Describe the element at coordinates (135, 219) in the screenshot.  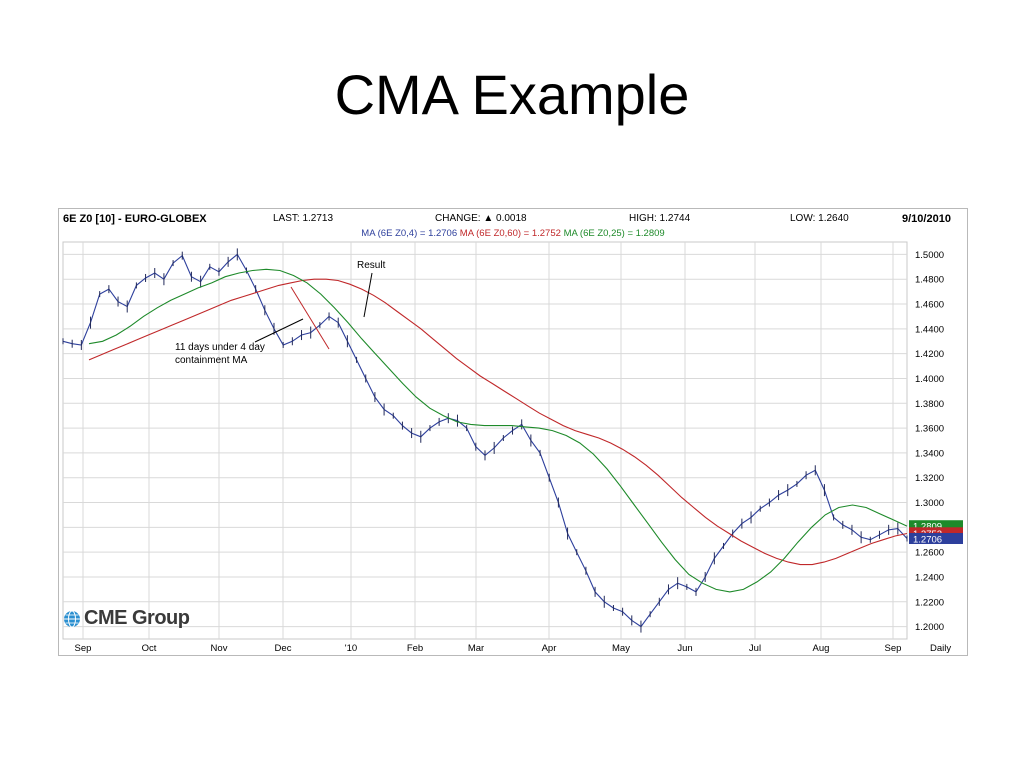
I see `symbol-label: 6E Z0 [10] - EURO-GLOBEX` at that location.